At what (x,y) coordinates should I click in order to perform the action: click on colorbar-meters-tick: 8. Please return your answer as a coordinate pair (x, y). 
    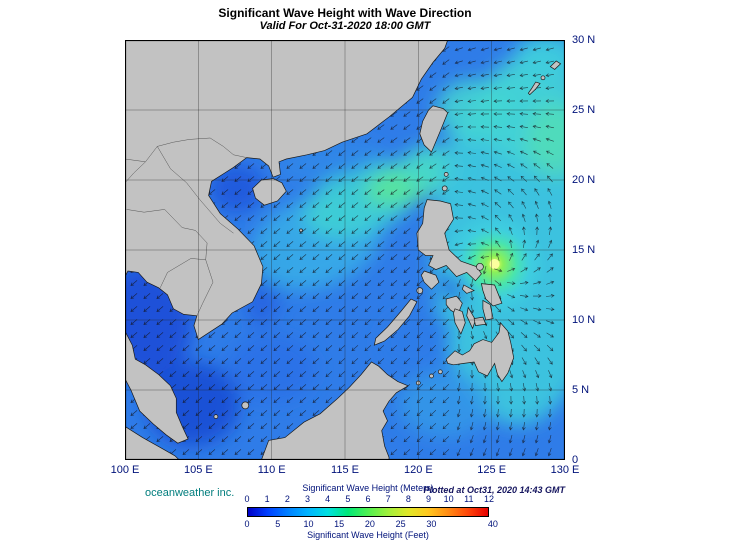
    Looking at the image, I should click on (408, 499).